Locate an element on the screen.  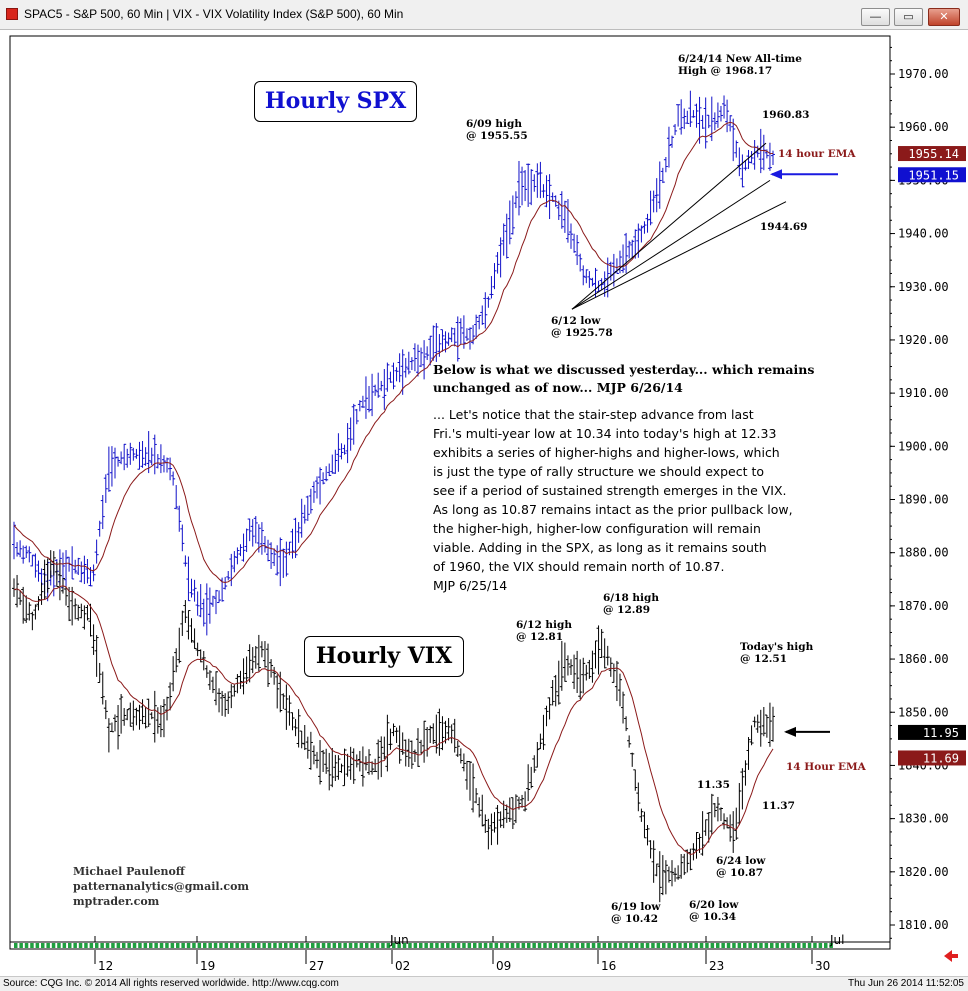
annotation-text: 11.35 is located at coordinates (713, 785).